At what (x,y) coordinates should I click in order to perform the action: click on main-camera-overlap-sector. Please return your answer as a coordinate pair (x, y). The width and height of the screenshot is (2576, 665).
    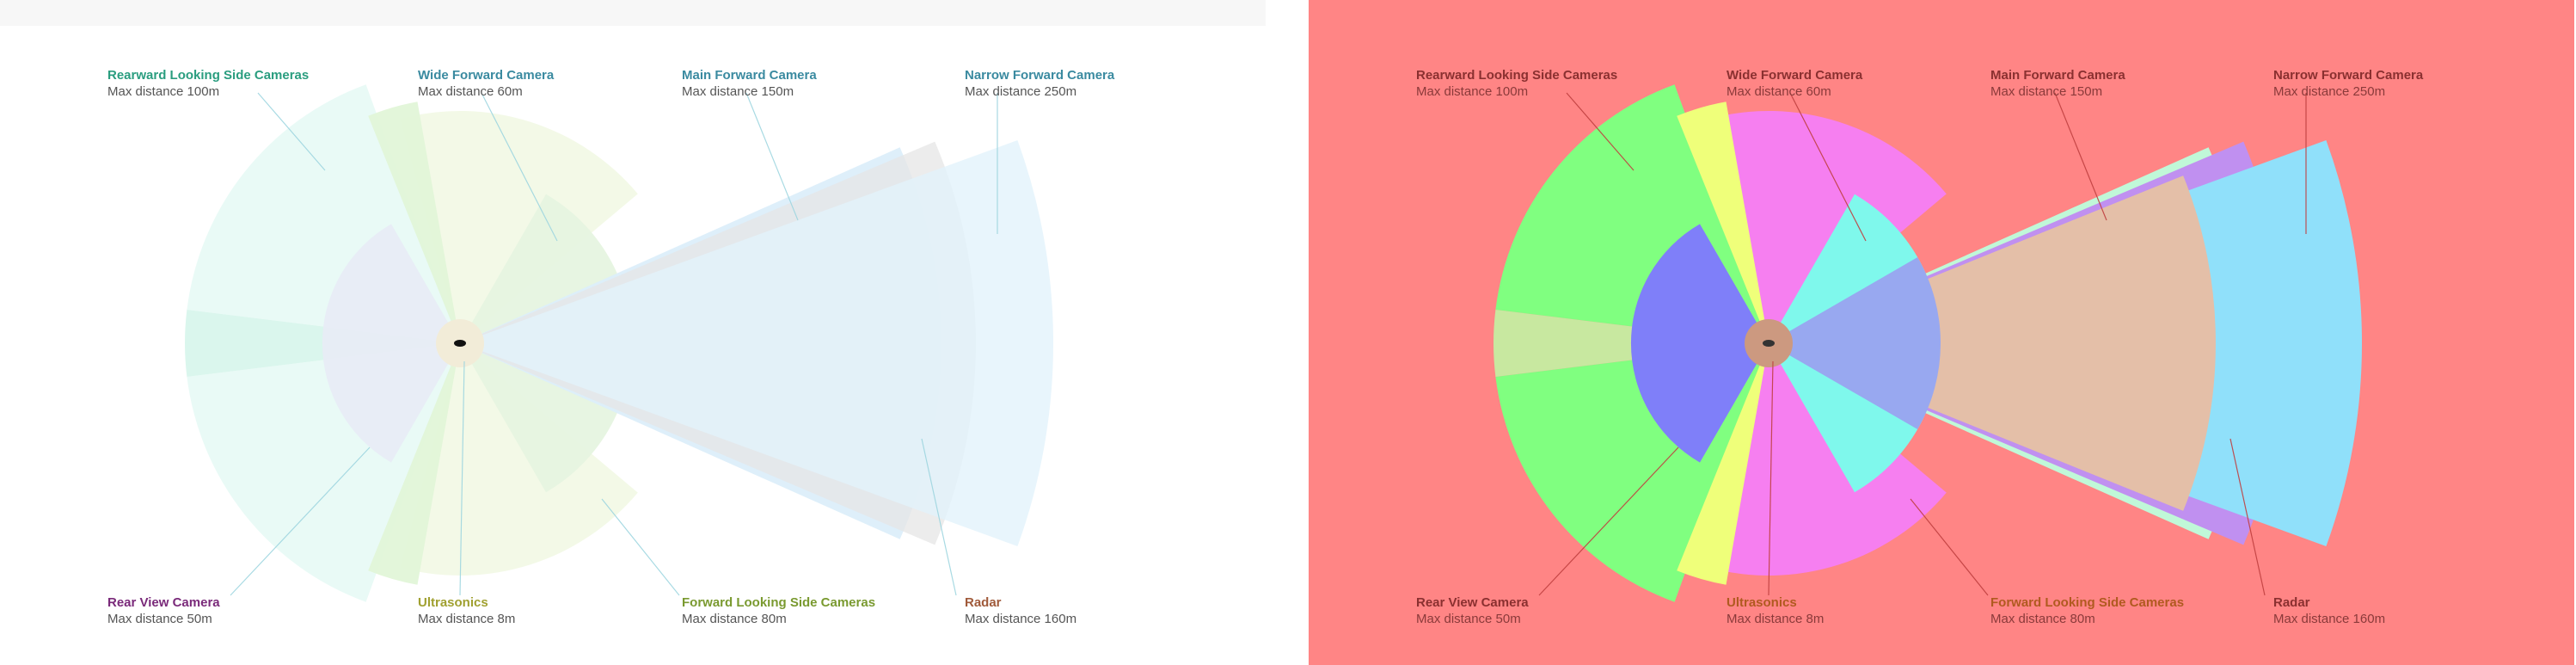
    Looking at the image, I should click on (1992, 343).